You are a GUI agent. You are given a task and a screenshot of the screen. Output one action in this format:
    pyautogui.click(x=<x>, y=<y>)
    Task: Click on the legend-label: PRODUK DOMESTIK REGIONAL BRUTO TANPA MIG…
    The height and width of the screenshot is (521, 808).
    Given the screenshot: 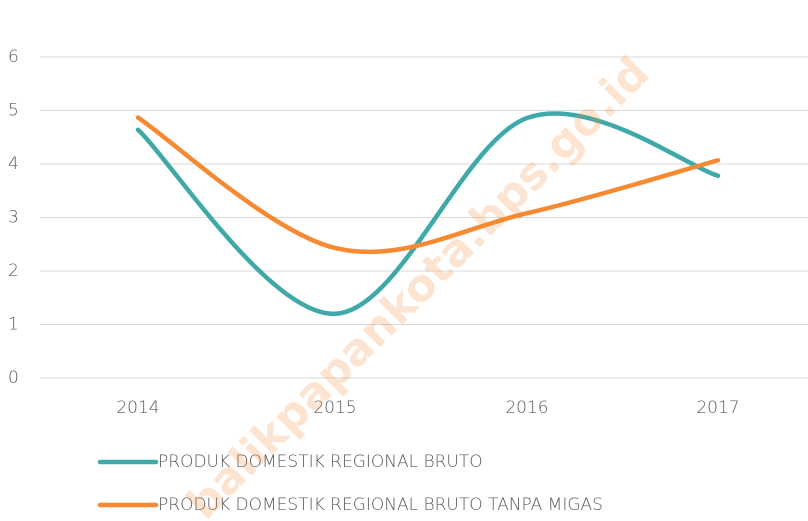 What is the action you would take?
    pyautogui.click(x=380, y=505)
    